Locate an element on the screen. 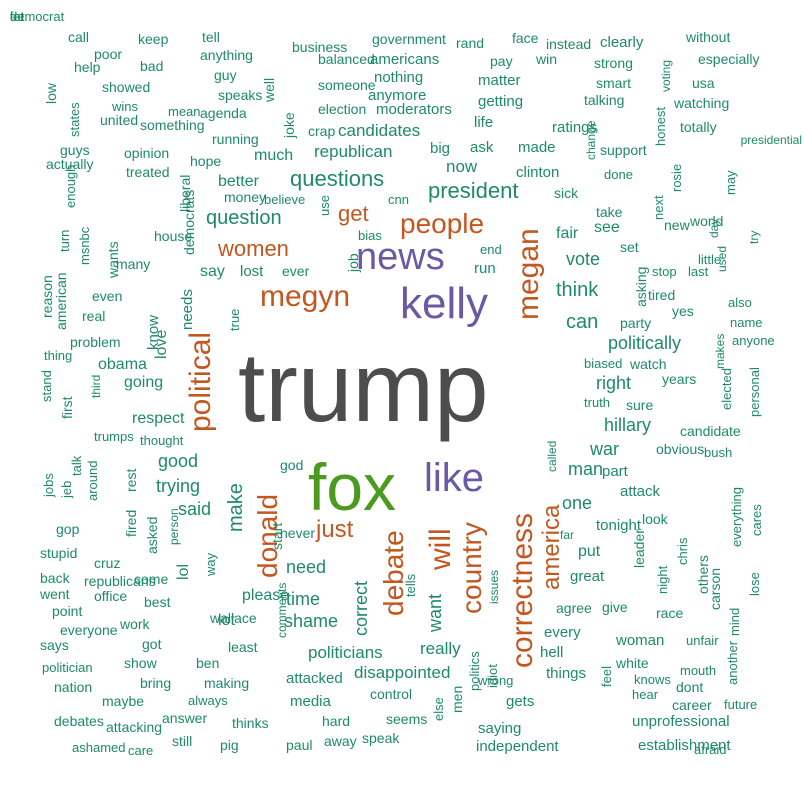 This screenshot has width=804, height=790. word-win: win is located at coordinates (547, 59).